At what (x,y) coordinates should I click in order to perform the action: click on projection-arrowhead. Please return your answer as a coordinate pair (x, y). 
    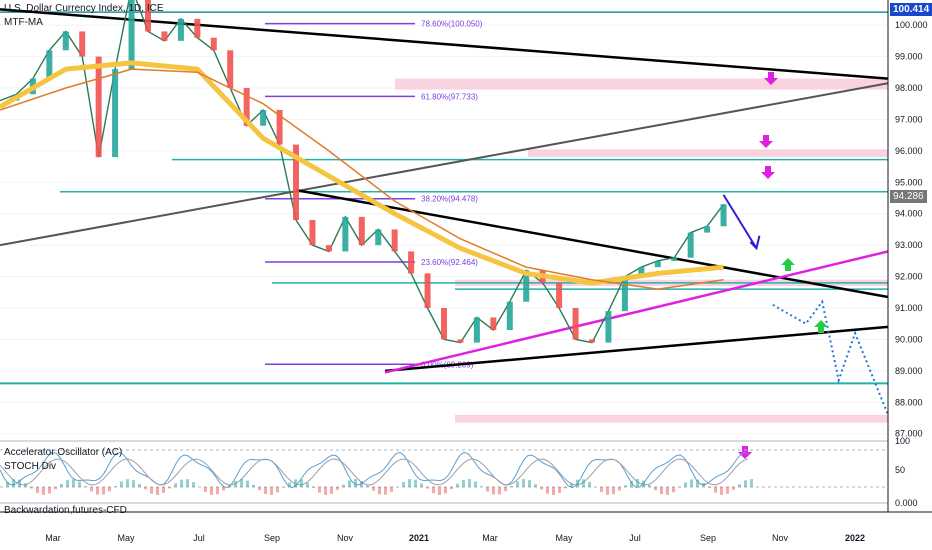
    Looking at the image, I should click on (755, 243).